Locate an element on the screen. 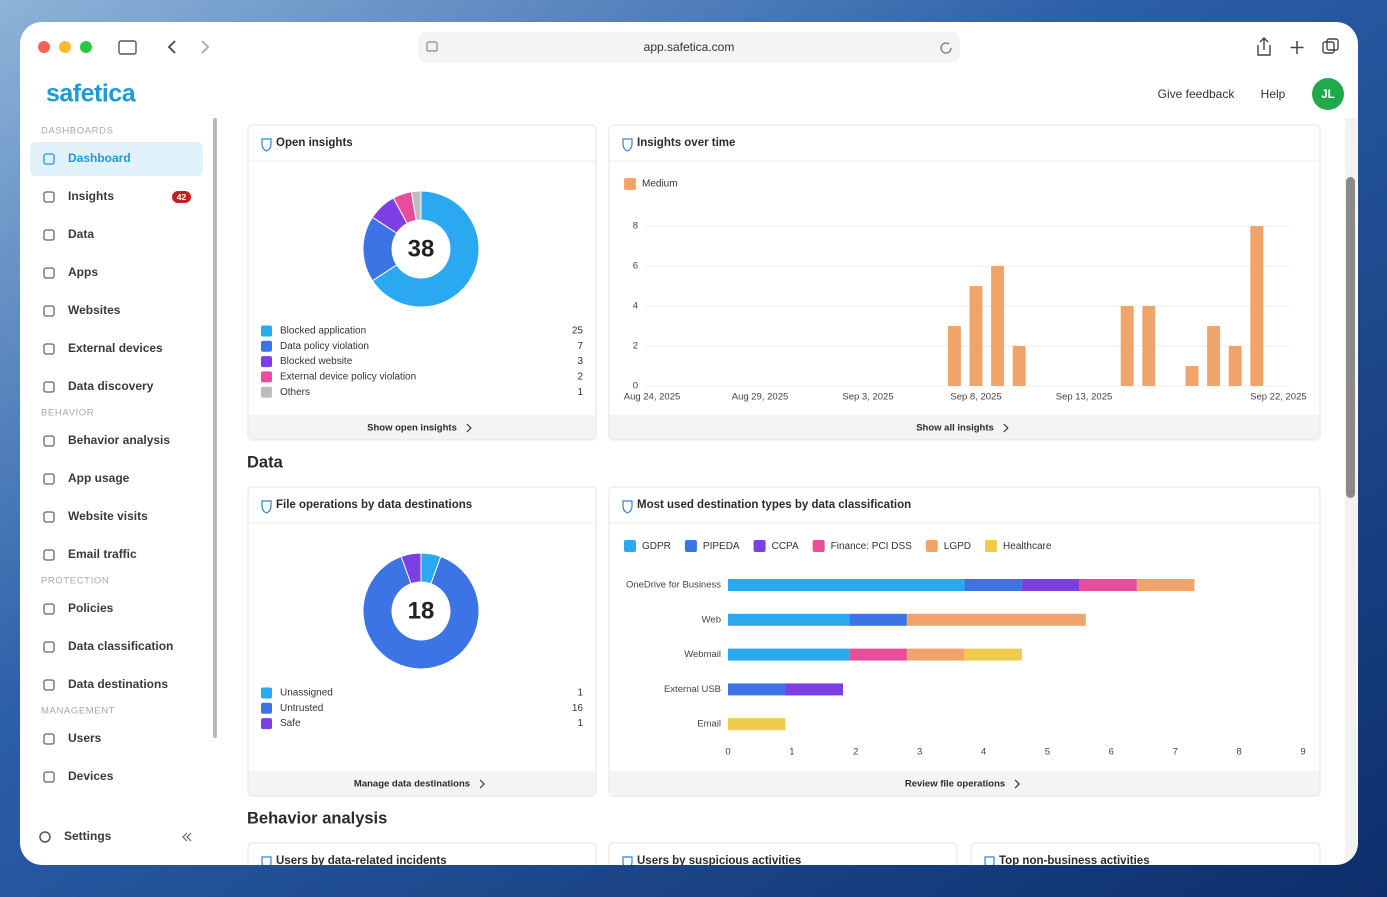 The image size is (1387, 897). sidebar-scrollbar is located at coordinates (215, 428).